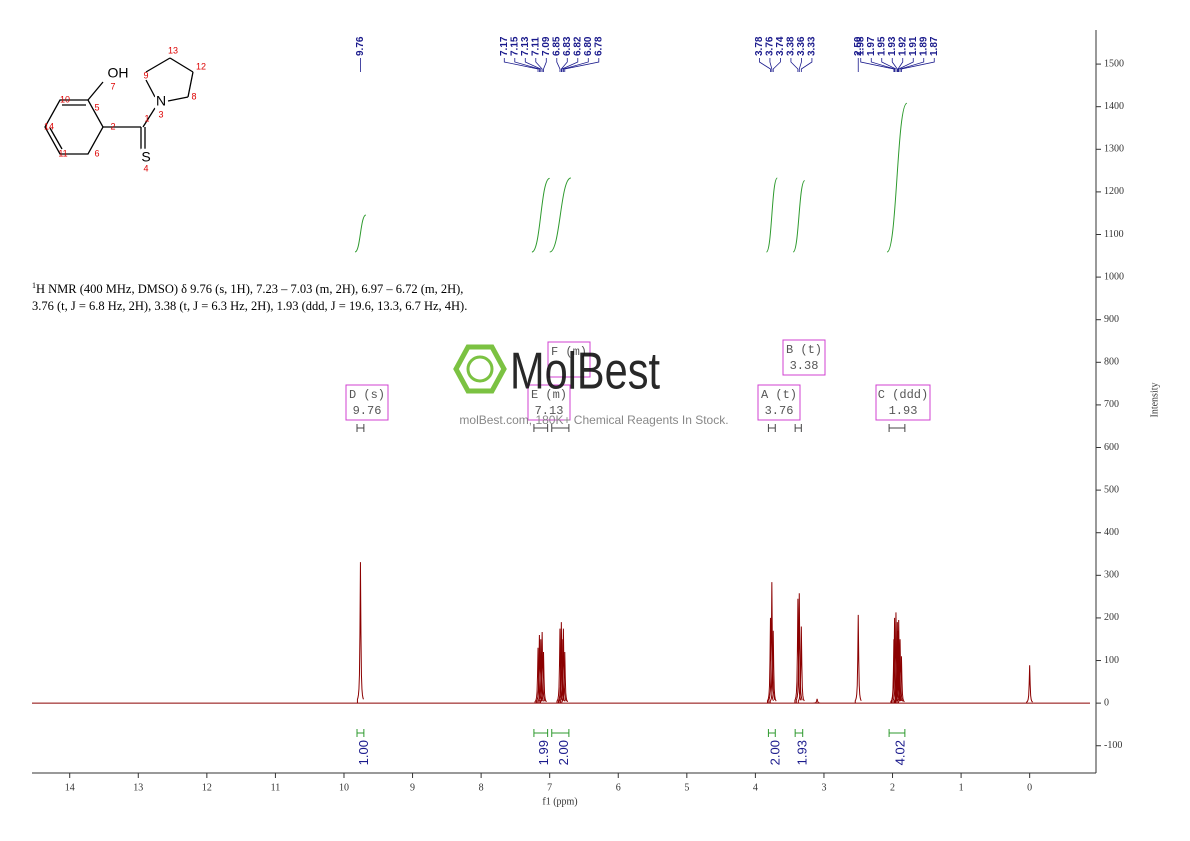 The image size is (1190, 841). Describe the element at coordinates (892, 787) in the screenshot. I see `x-tick-label: 2` at that location.